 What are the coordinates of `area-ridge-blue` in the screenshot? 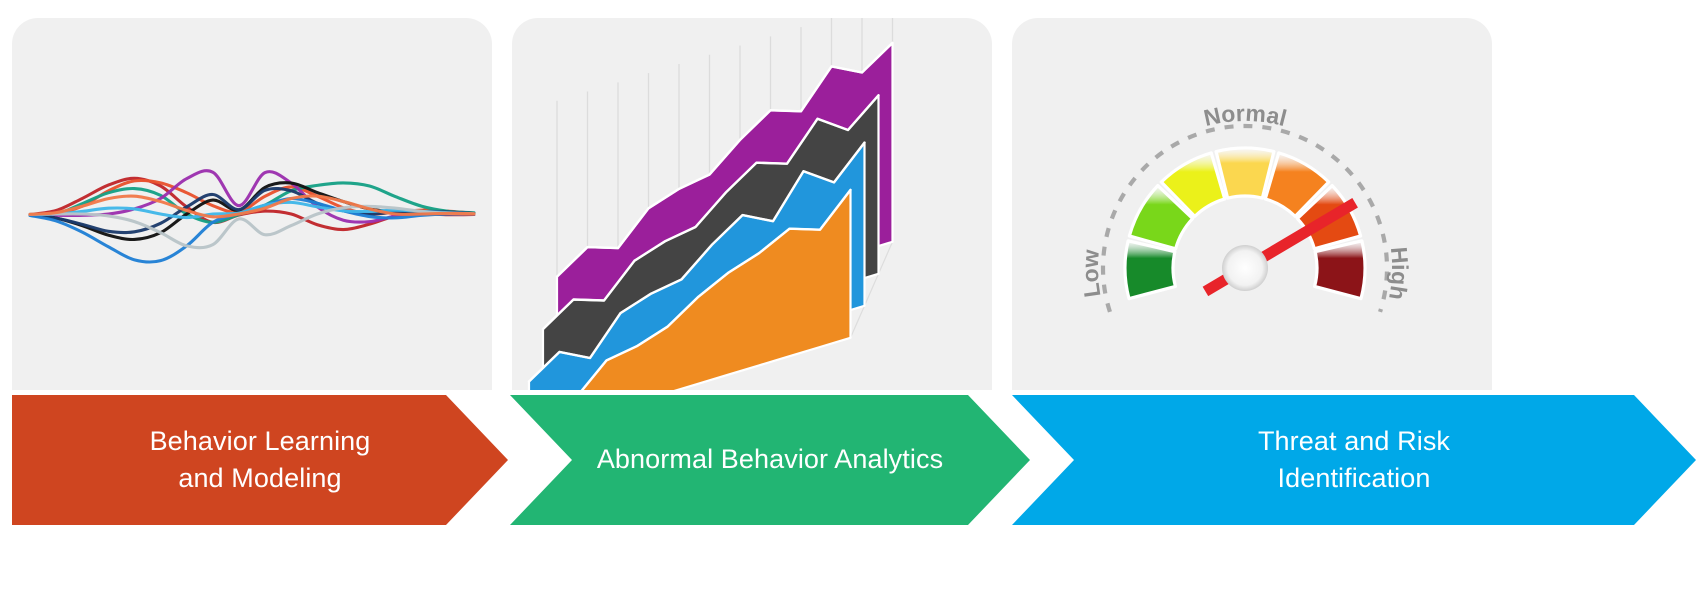 It's located at (696, 262).